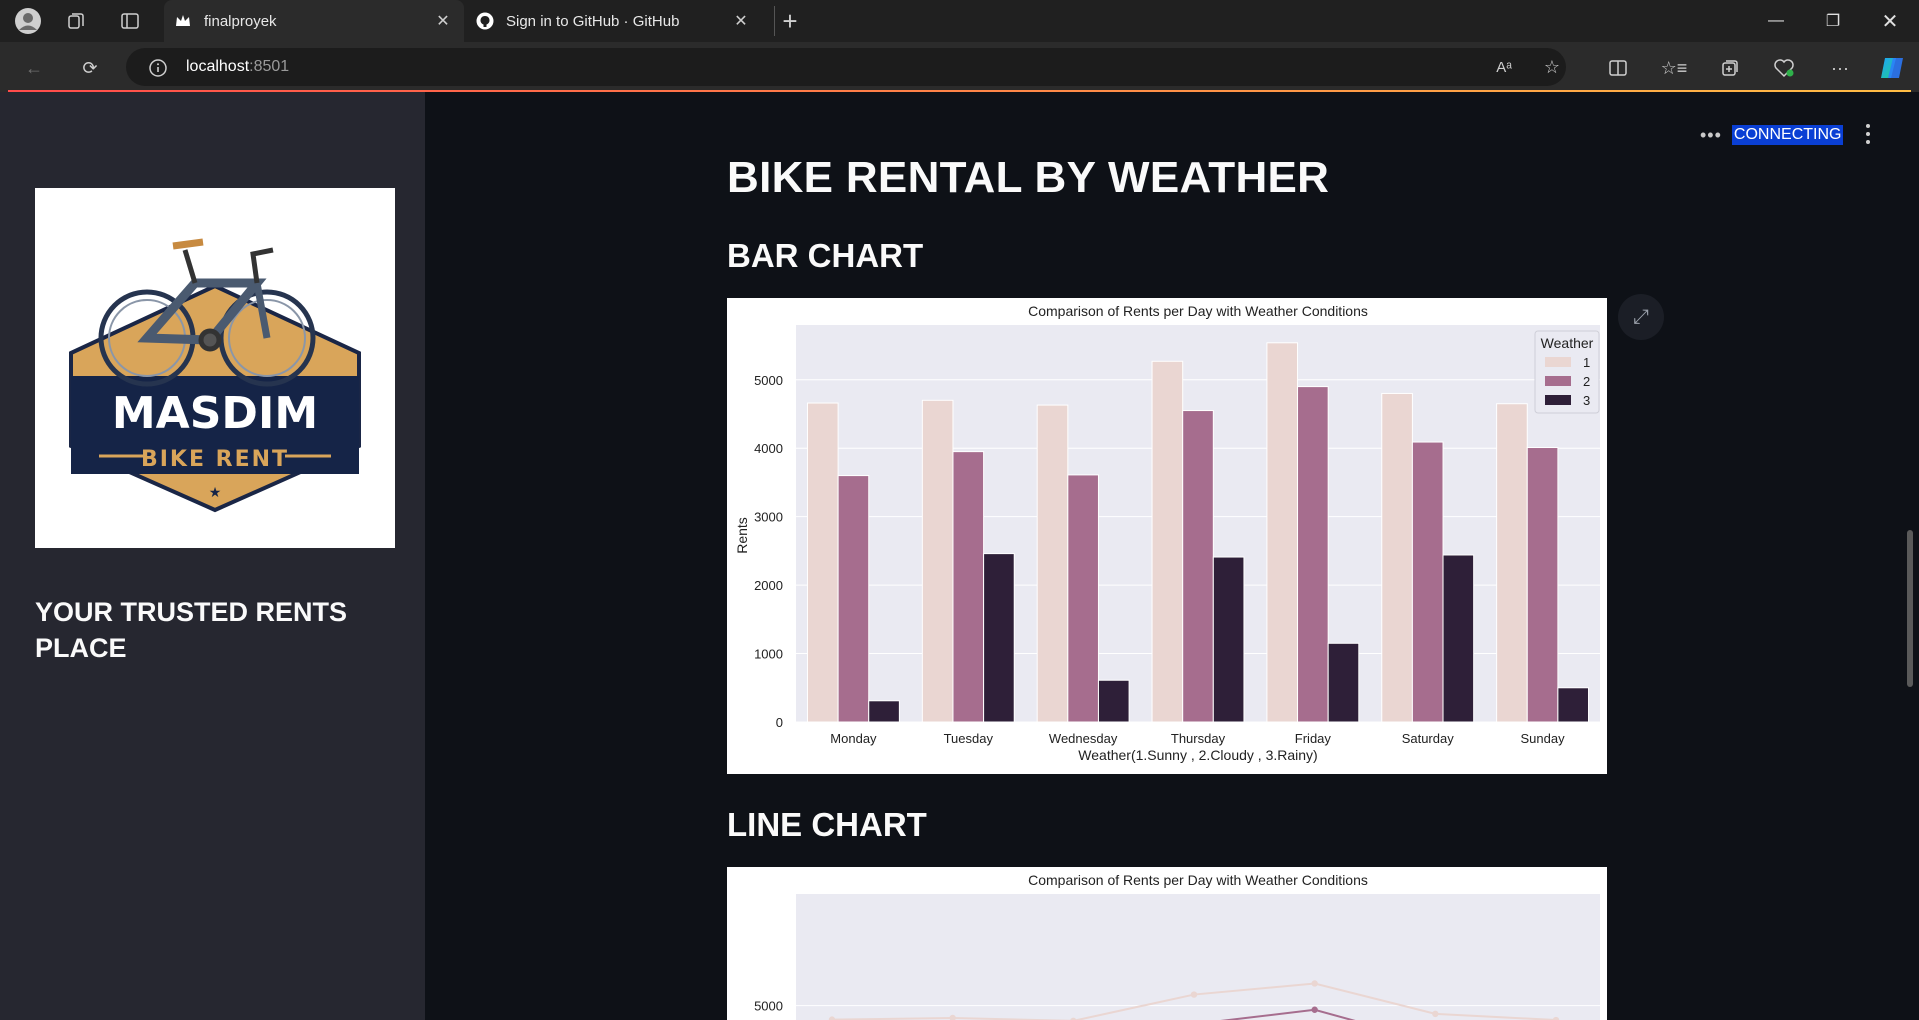  What do you see at coordinates (1543, 738) in the screenshot?
I see `x-tick-label: Sunday` at bounding box center [1543, 738].